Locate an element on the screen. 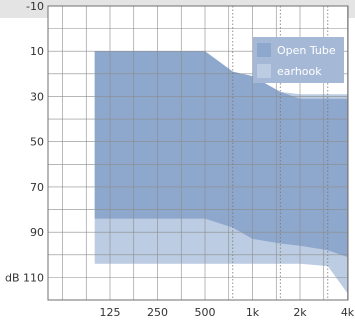 This screenshot has width=355, height=320. x-tick-label: 250 is located at coordinates (157, 312).